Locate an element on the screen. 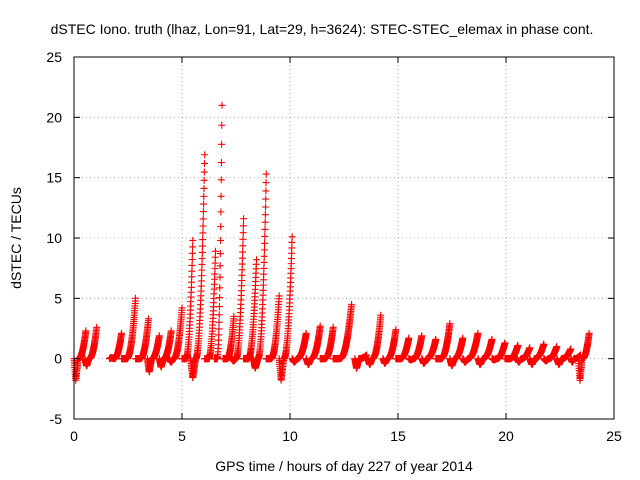  y-axis-label: dSTEC / TECUs is located at coordinates (16, 238).